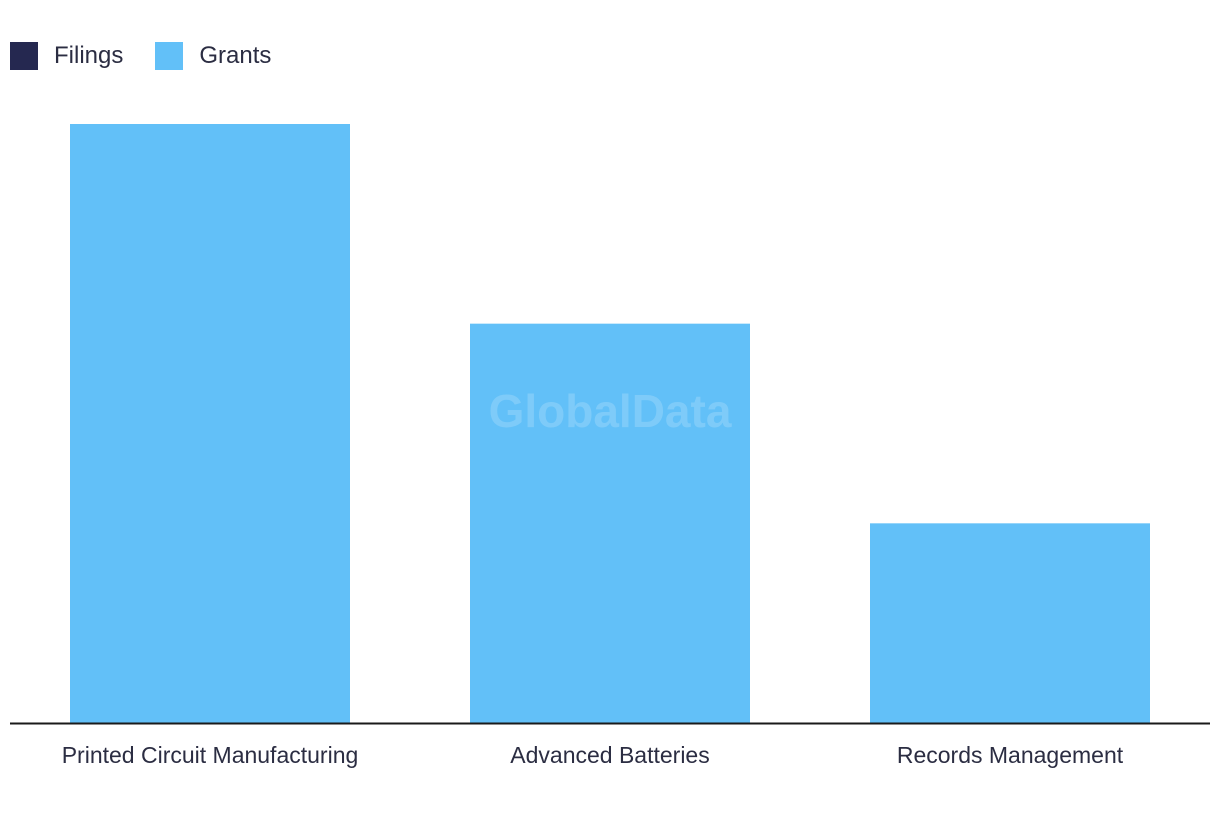  Describe the element at coordinates (24, 56) in the screenshot. I see `legend-swatch-filings` at that location.